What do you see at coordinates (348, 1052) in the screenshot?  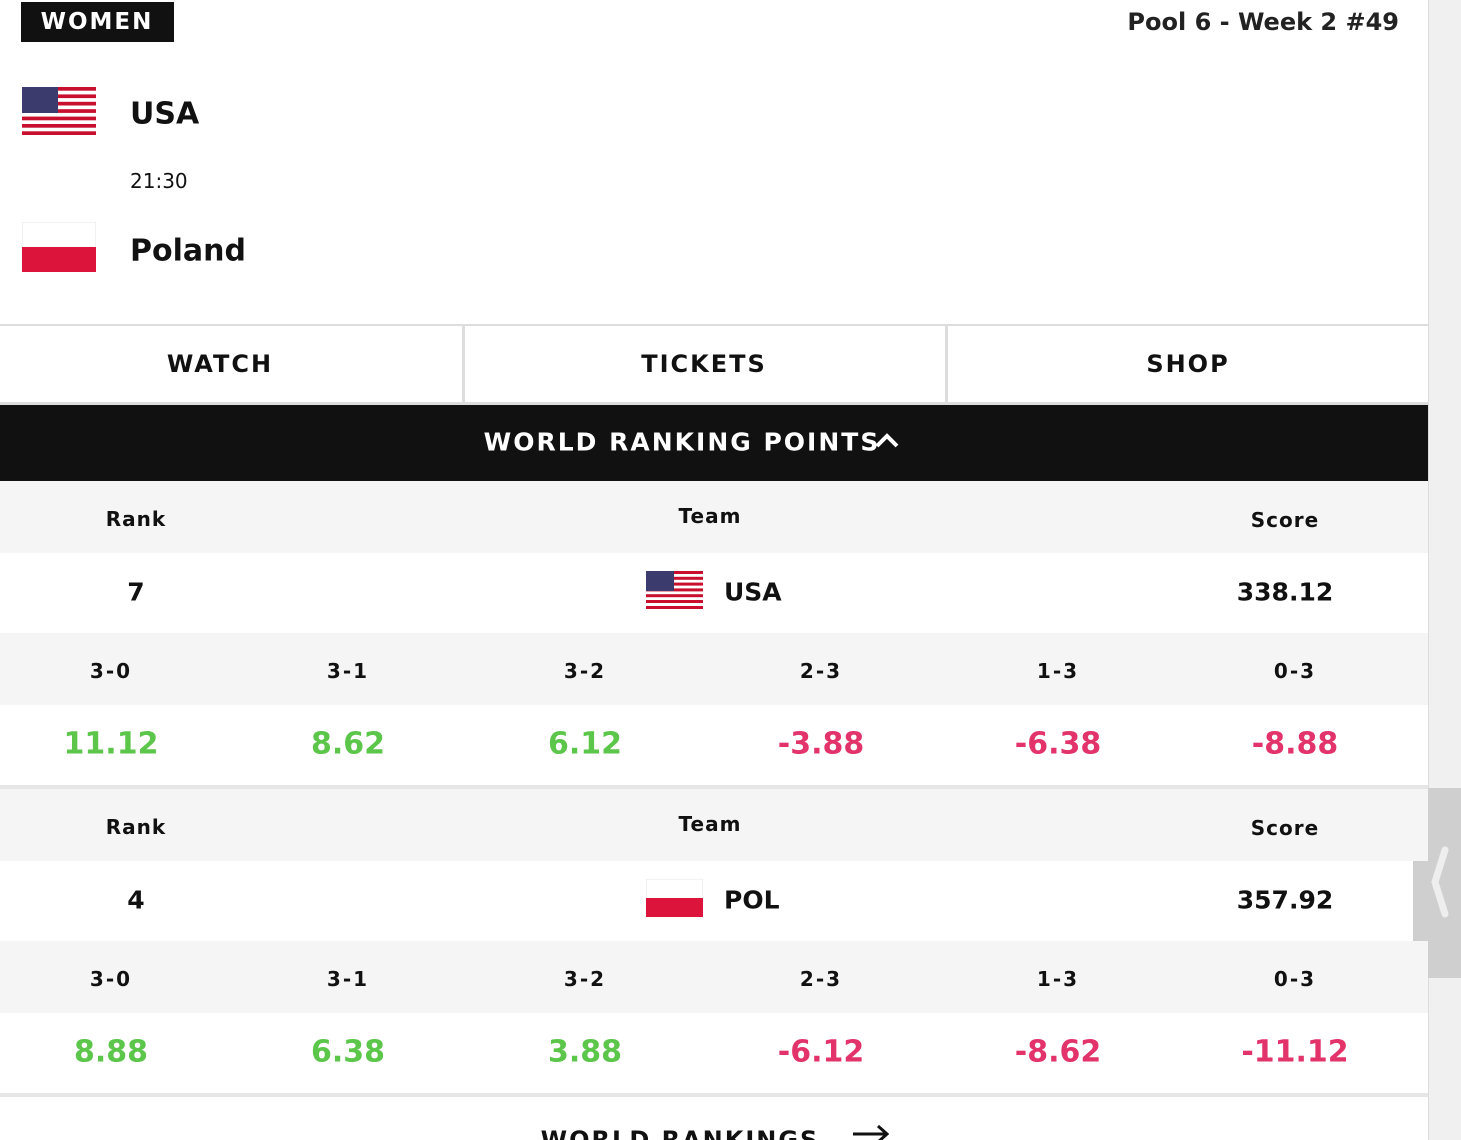 I see `points: 6.38` at bounding box center [348, 1052].